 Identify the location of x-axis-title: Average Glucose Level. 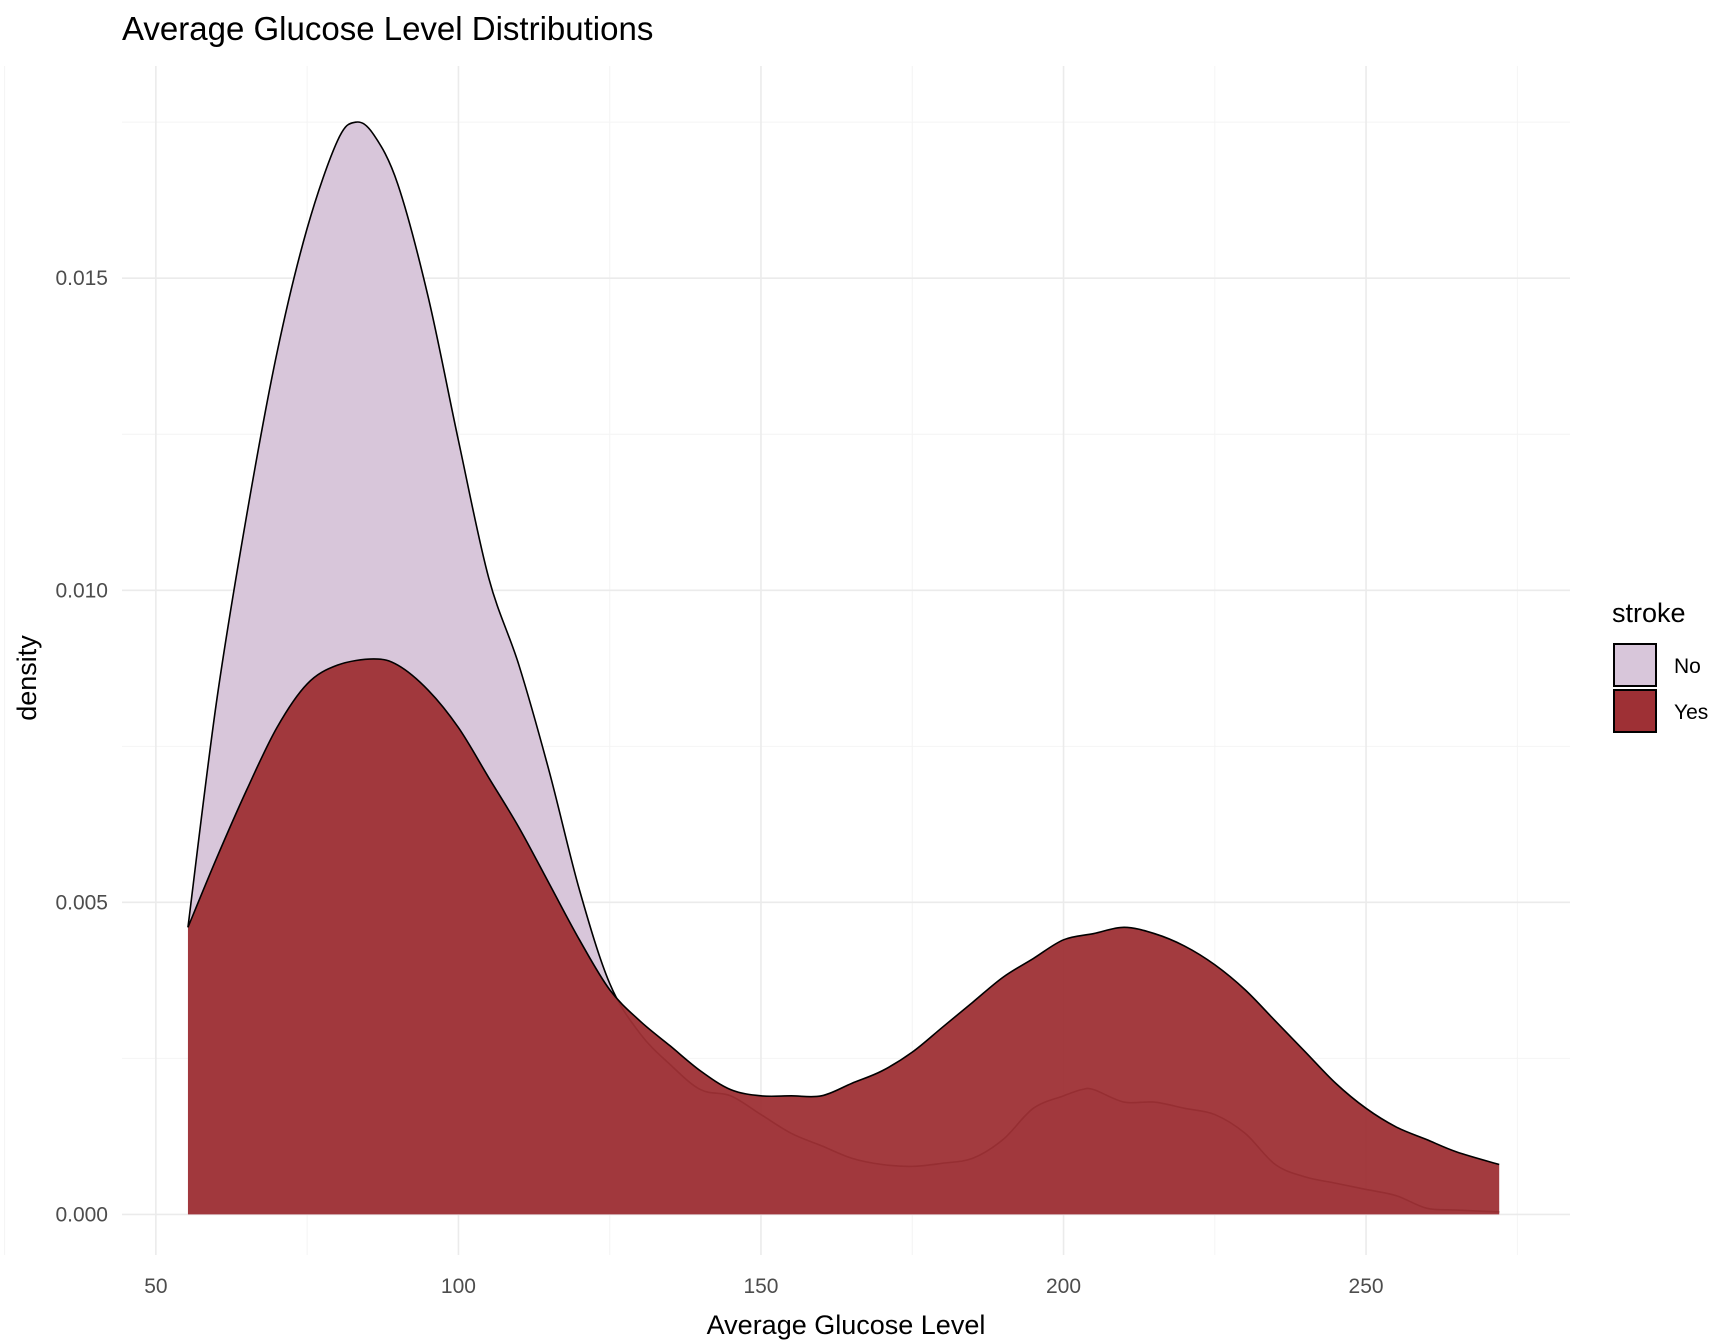
(846, 1325).